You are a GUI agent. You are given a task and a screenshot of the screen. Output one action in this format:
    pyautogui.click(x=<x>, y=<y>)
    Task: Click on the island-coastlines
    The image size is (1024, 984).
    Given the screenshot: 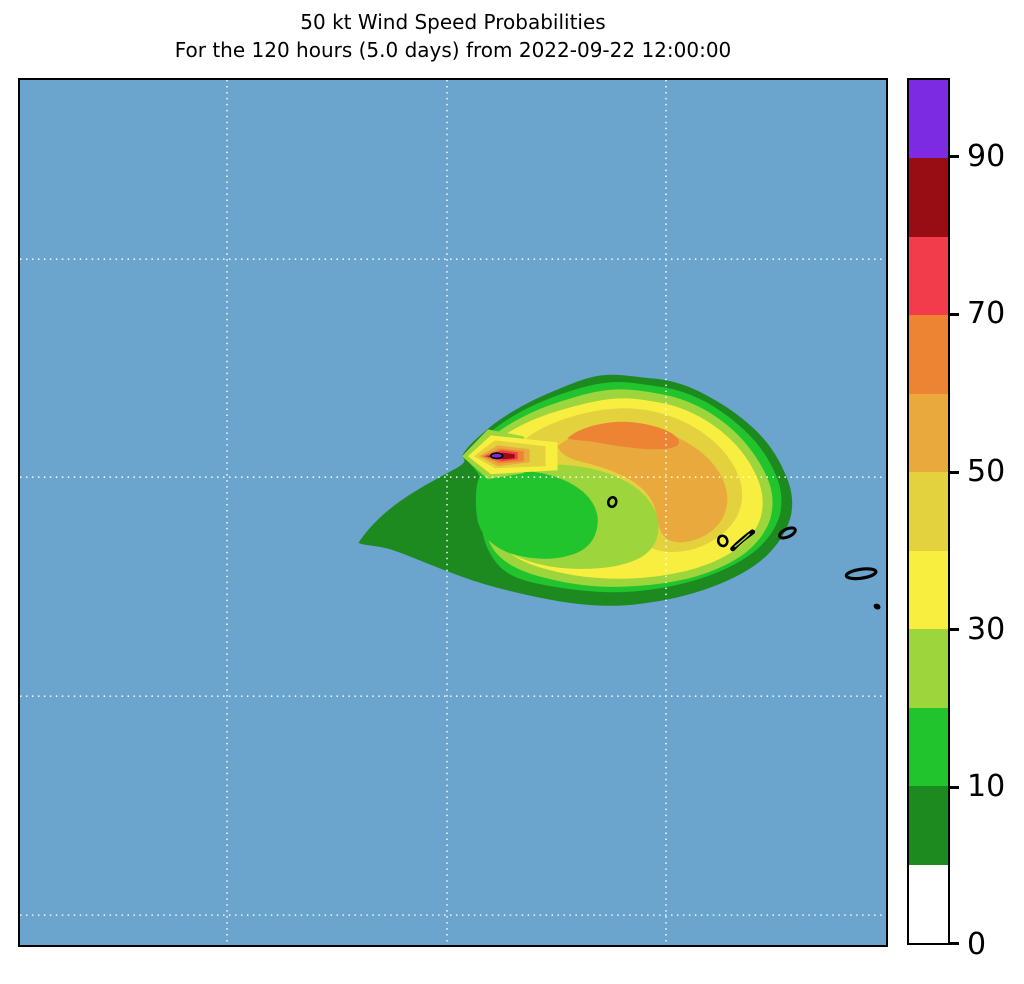 What is the action you would take?
    pyautogui.click(x=743, y=553)
    